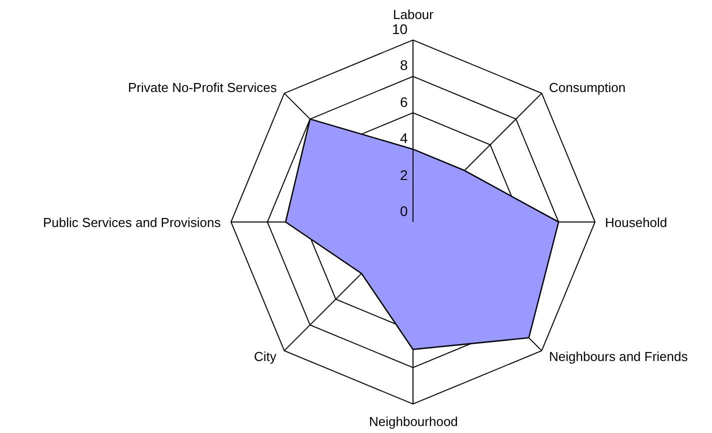 This screenshot has width=712, height=433. What do you see at coordinates (413, 421) in the screenshot?
I see `spoke-label: Neighbourhood` at bounding box center [413, 421].